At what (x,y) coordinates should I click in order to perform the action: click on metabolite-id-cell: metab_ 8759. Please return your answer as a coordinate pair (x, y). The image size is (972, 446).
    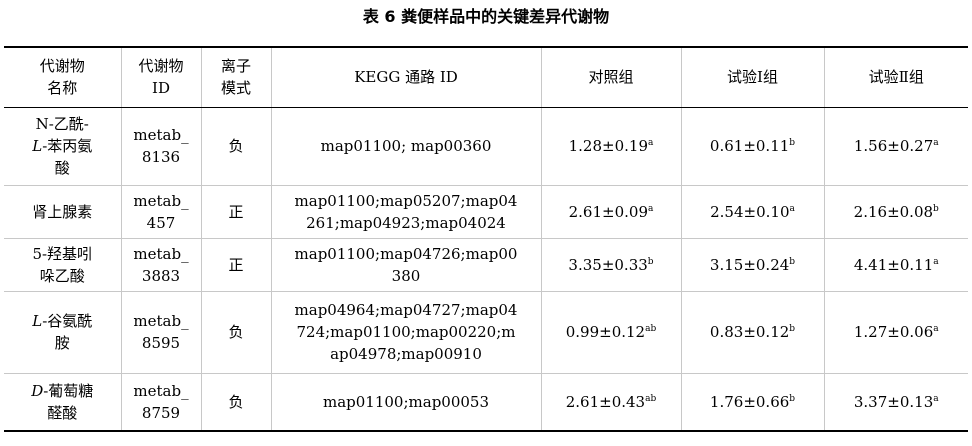
    Looking at the image, I should click on (160, 402).